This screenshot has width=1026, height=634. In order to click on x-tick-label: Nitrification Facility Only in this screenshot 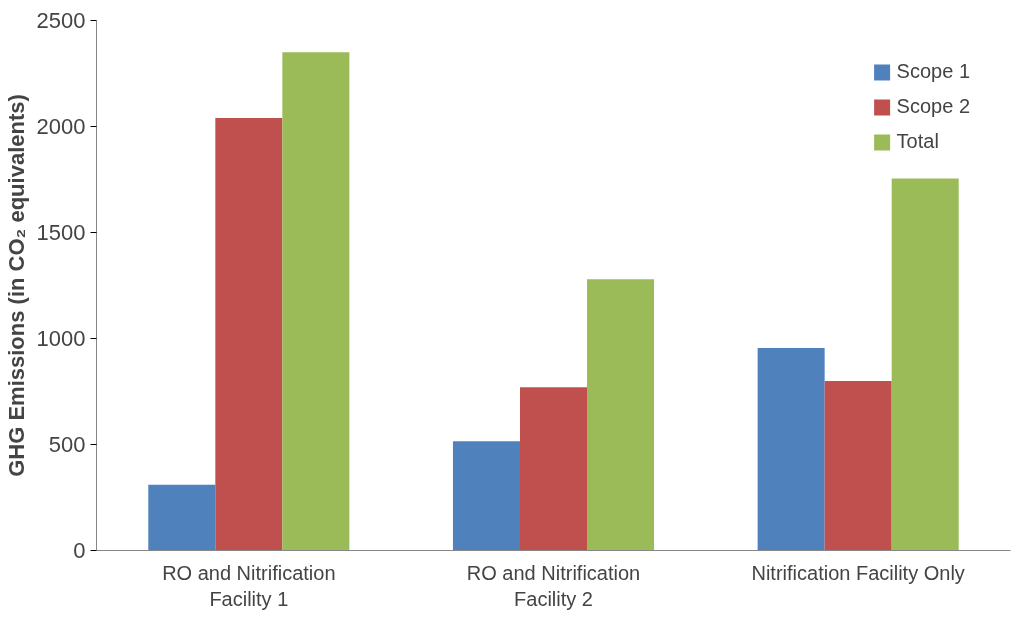, I will do `click(858, 572)`.